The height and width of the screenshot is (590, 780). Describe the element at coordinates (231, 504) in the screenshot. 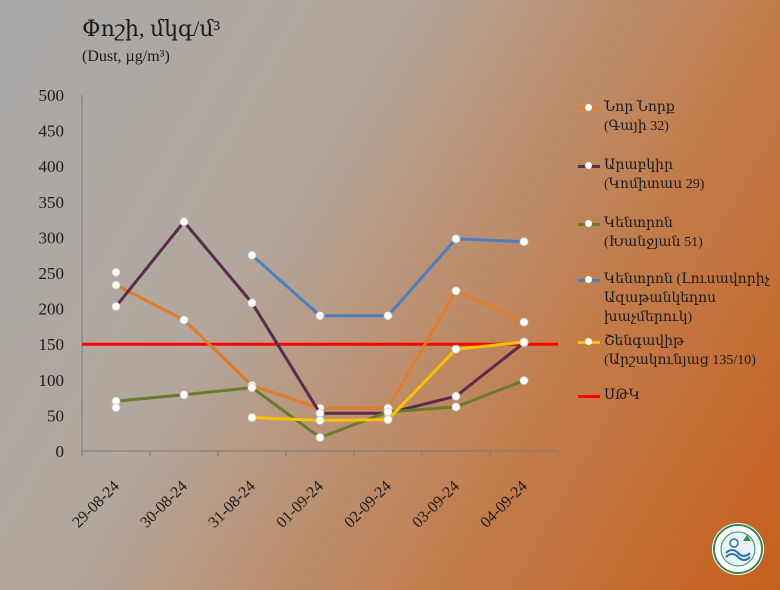

I see `x-tick-label: 31-08-24` at that location.